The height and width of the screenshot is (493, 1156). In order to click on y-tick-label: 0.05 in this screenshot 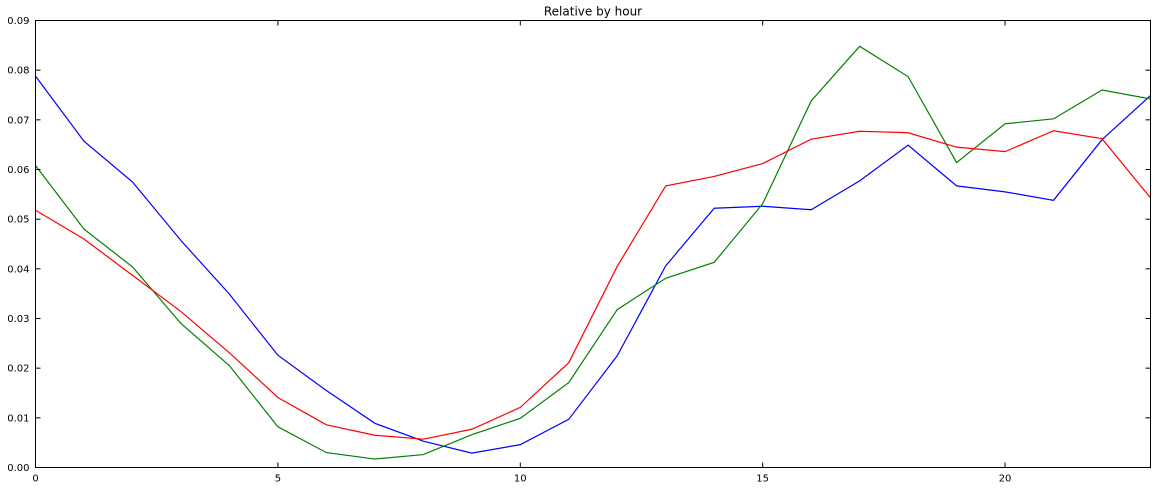, I will do `click(18, 220)`.